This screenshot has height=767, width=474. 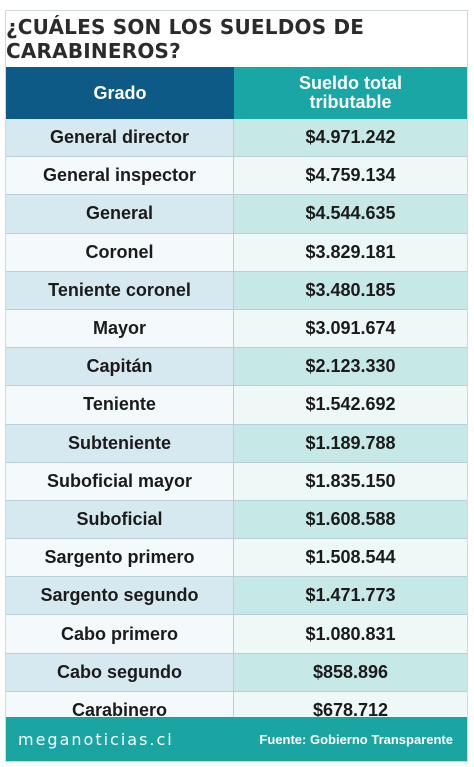 What do you see at coordinates (120, 93) in the screenshot?
I see `column-header-grado: Grado` at bounding box center [120, 93].